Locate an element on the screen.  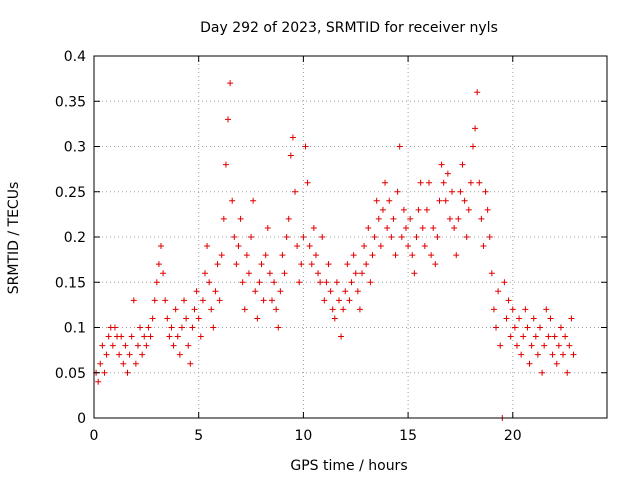
y-tick-label: 0.15 is located at coordinates (70, 283).